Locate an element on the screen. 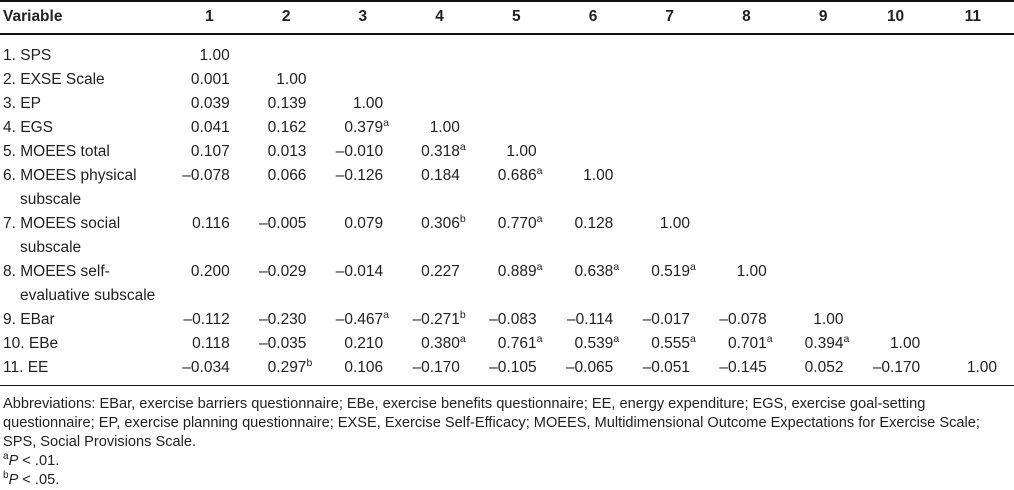  correlation-cell: –0.034 is located at coordinates (208, 371).